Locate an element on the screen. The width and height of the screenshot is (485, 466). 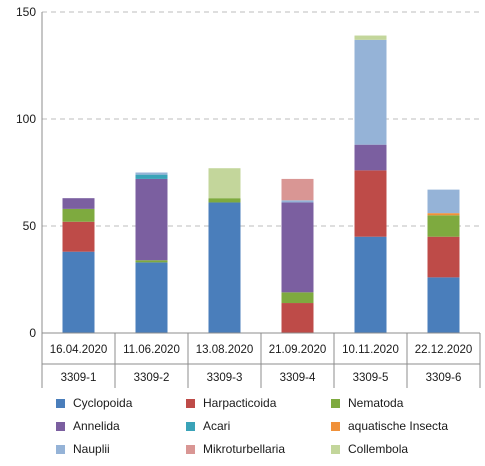
legend-label: Annelida is located at coordinates (96, 426).